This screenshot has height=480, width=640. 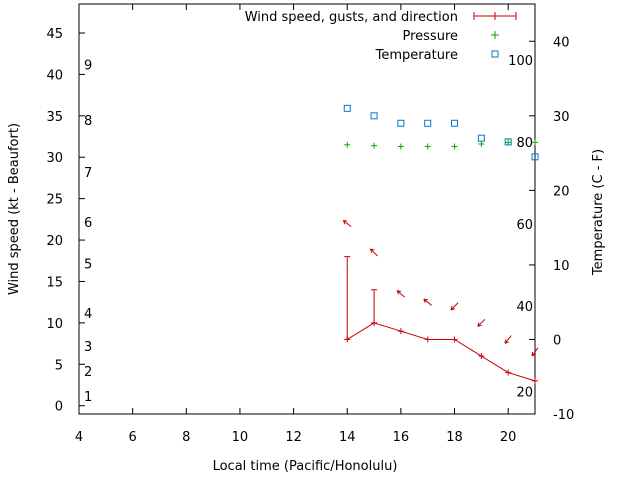 What do you see at coordinates (561, 42) in the screenshot?
I see `y2-tick-label: 40` at bounding box center [561, 42].